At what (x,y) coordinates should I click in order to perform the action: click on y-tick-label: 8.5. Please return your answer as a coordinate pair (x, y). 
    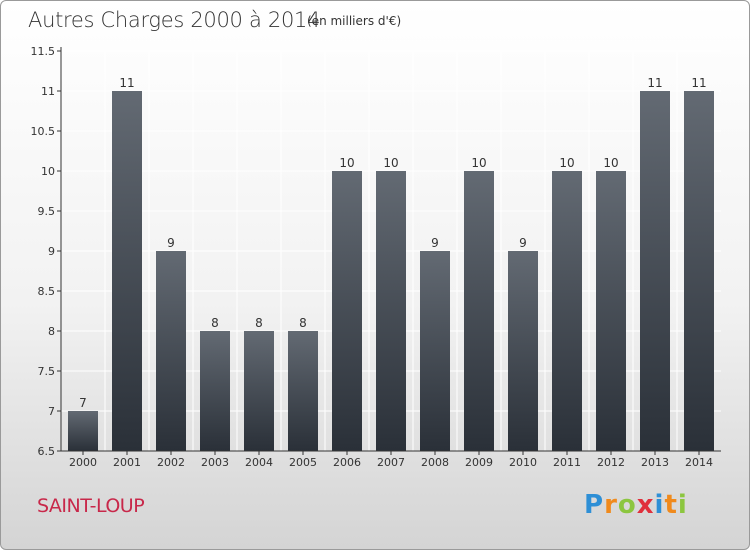
    Looking at the image, I should click on (47, 291).